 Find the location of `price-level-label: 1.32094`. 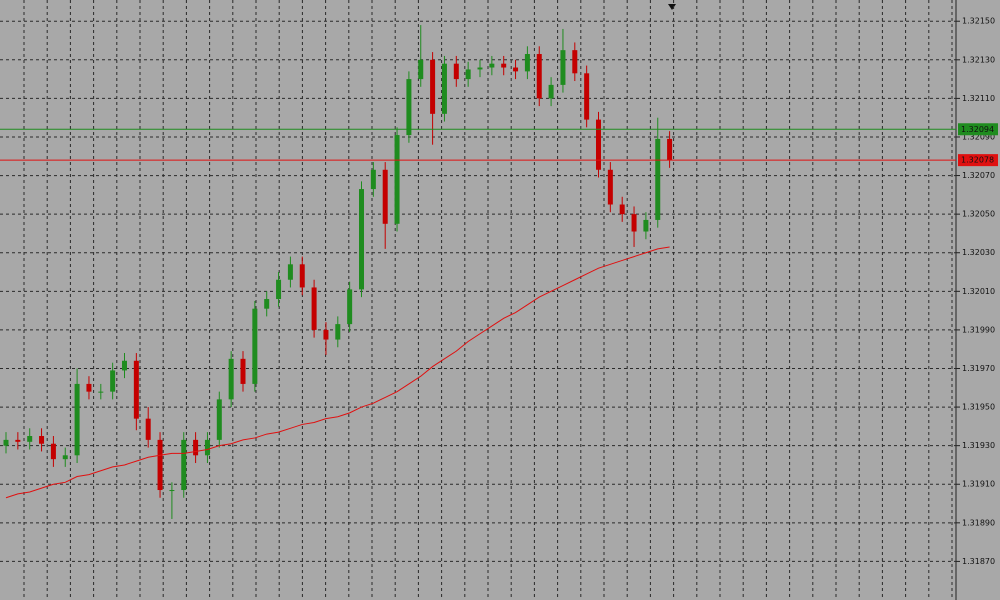

price-level-label: 1.32094 is located at coordinates (977, 129).